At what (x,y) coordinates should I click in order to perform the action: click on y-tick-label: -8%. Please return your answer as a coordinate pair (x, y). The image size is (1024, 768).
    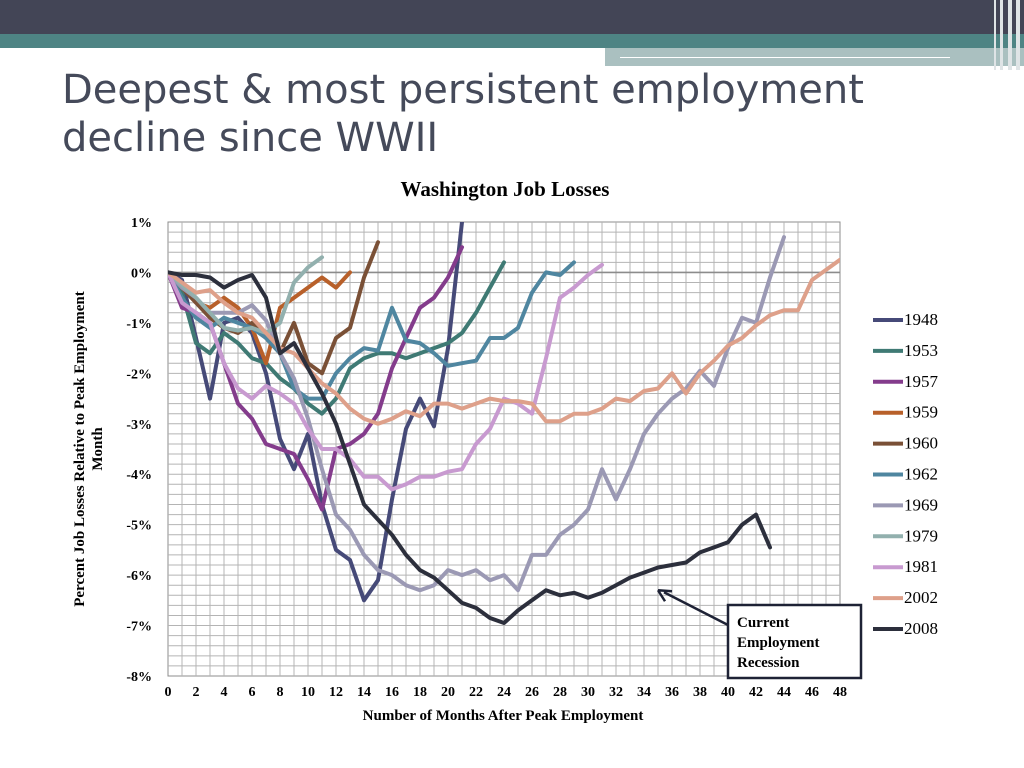
    Looking at the image, I should click on (139, 677).